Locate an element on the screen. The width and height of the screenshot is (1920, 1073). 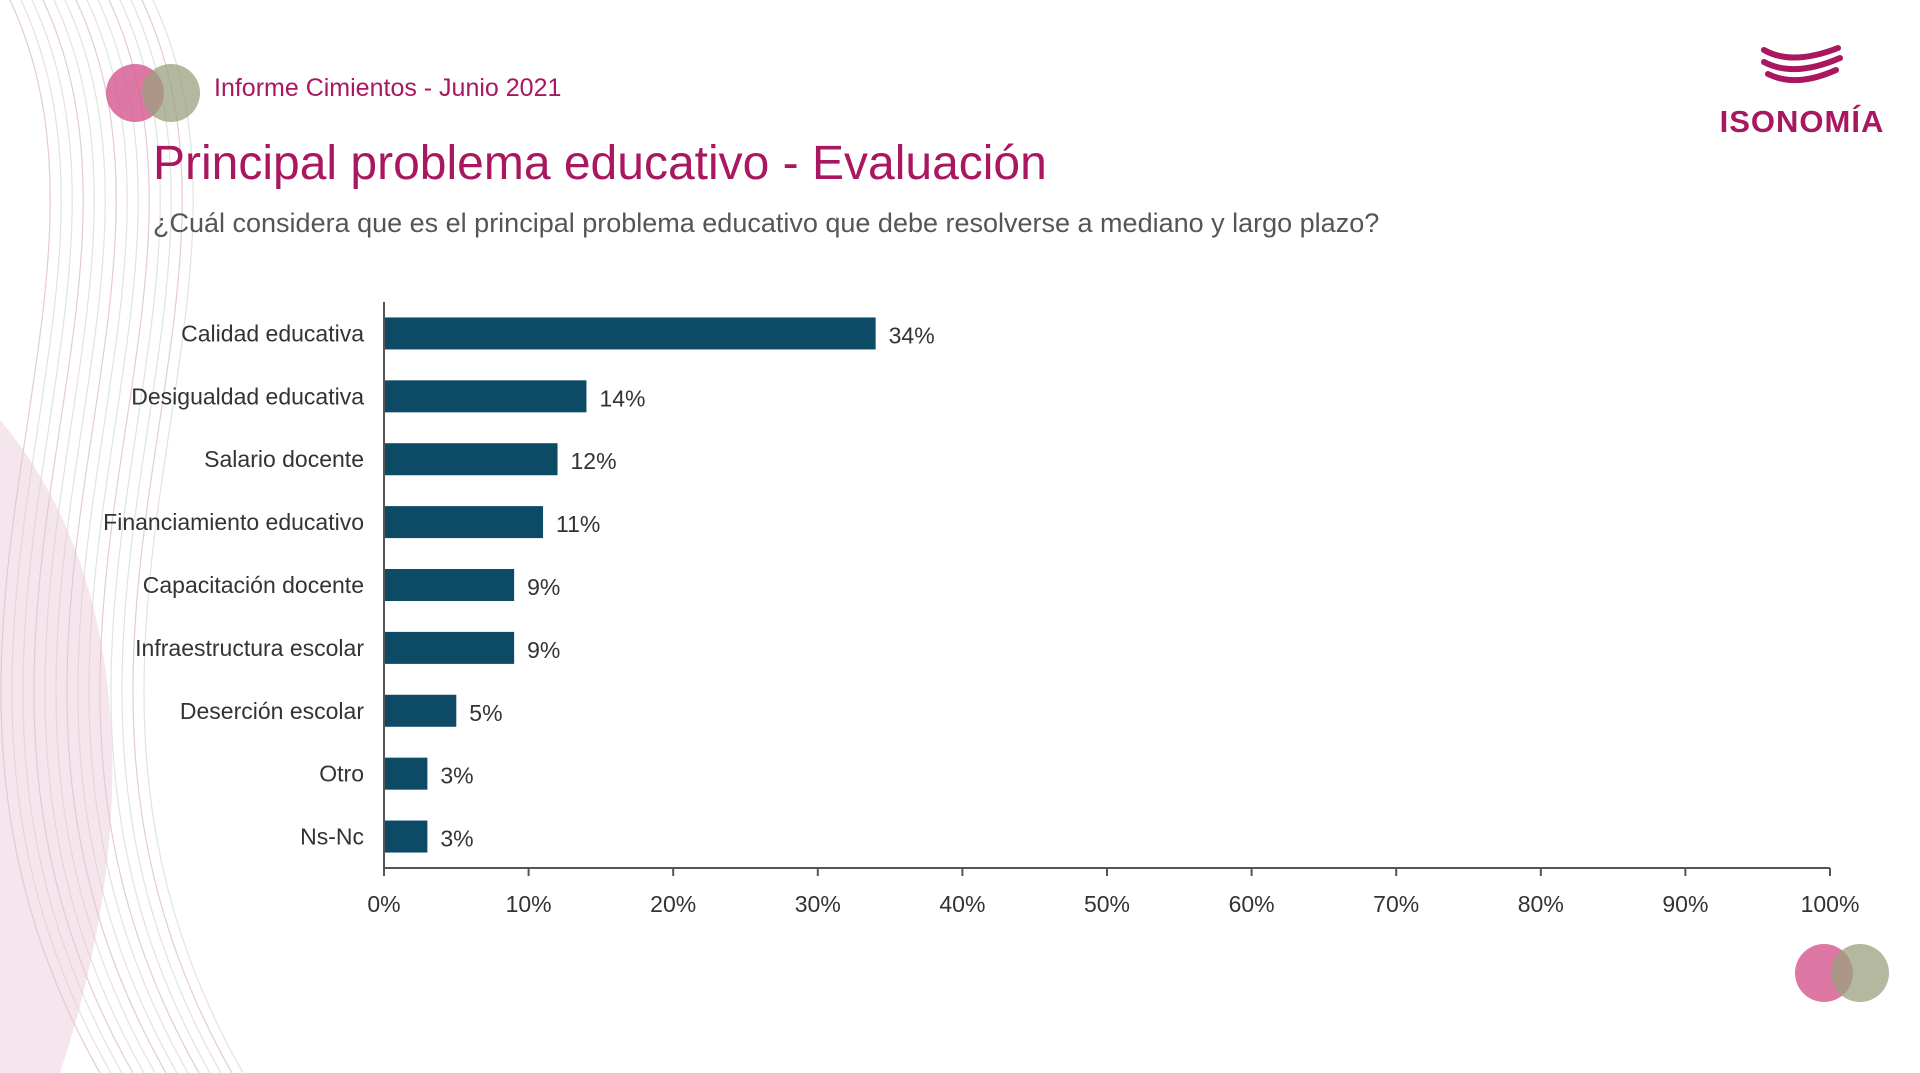
category-label: Infraestructura escolar is located at coordinates (249, 648).